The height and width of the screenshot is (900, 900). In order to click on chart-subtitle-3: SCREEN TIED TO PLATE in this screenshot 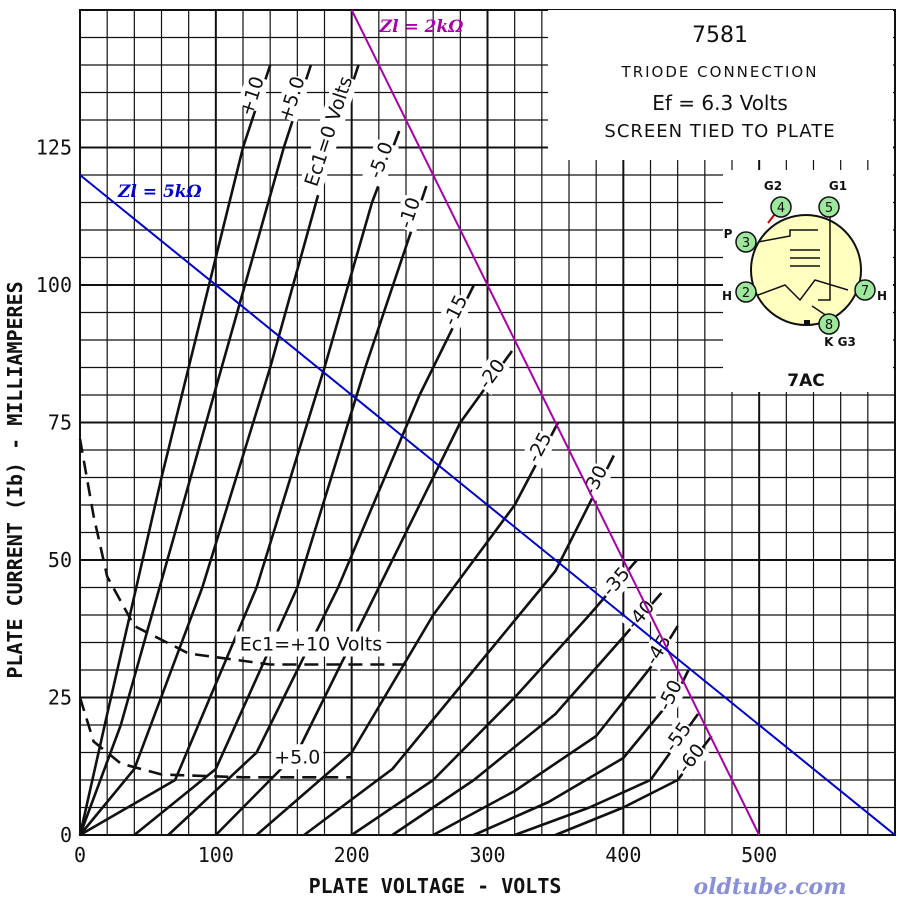, I will do `click(719, 131)`.